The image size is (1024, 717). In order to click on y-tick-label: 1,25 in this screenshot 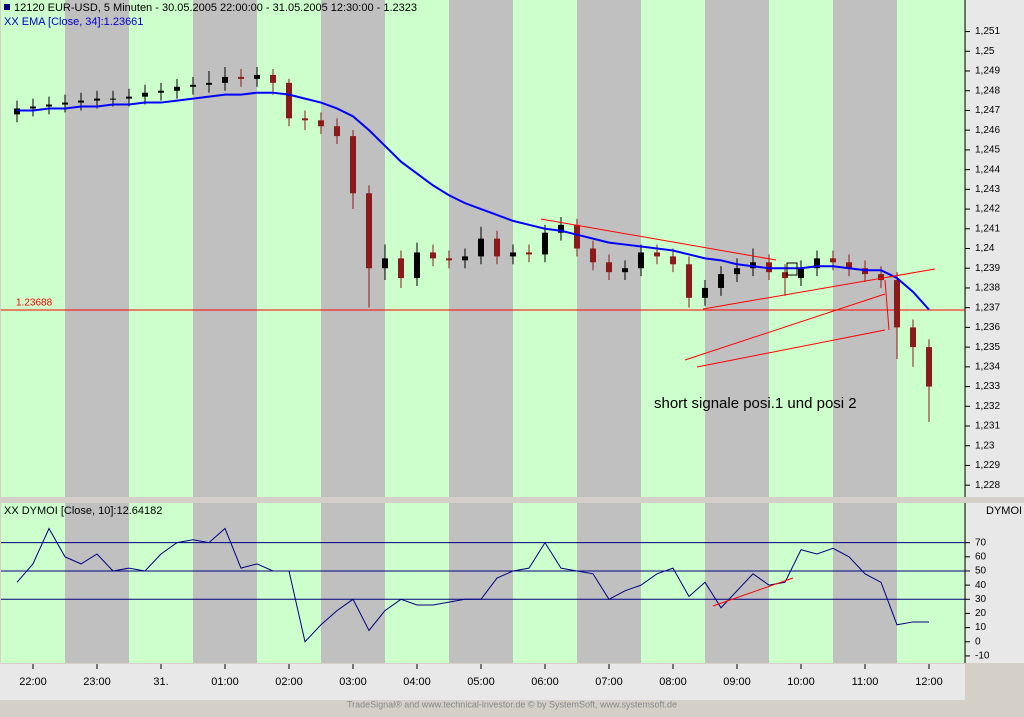, I will do `click(985, 51)`.